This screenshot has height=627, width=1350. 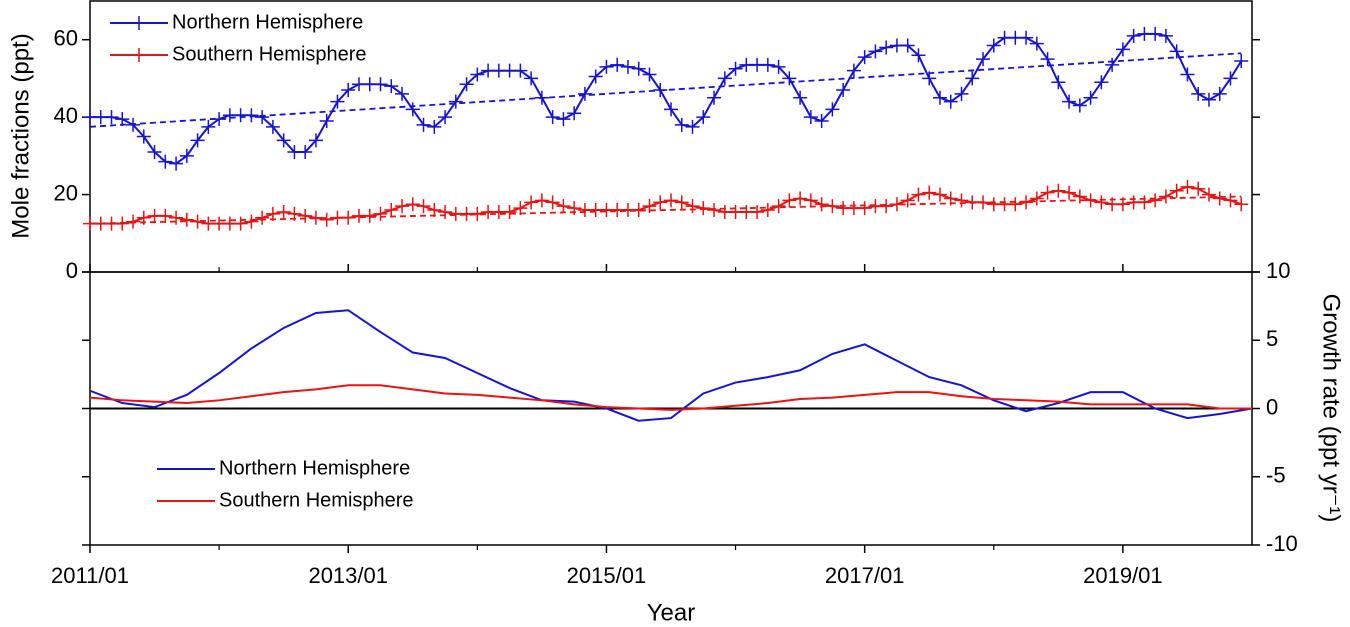 What do you see at coordinates (66, 38) in the screenshot?
I see `y-tick-label: 60` at bounding box center [66, 38].